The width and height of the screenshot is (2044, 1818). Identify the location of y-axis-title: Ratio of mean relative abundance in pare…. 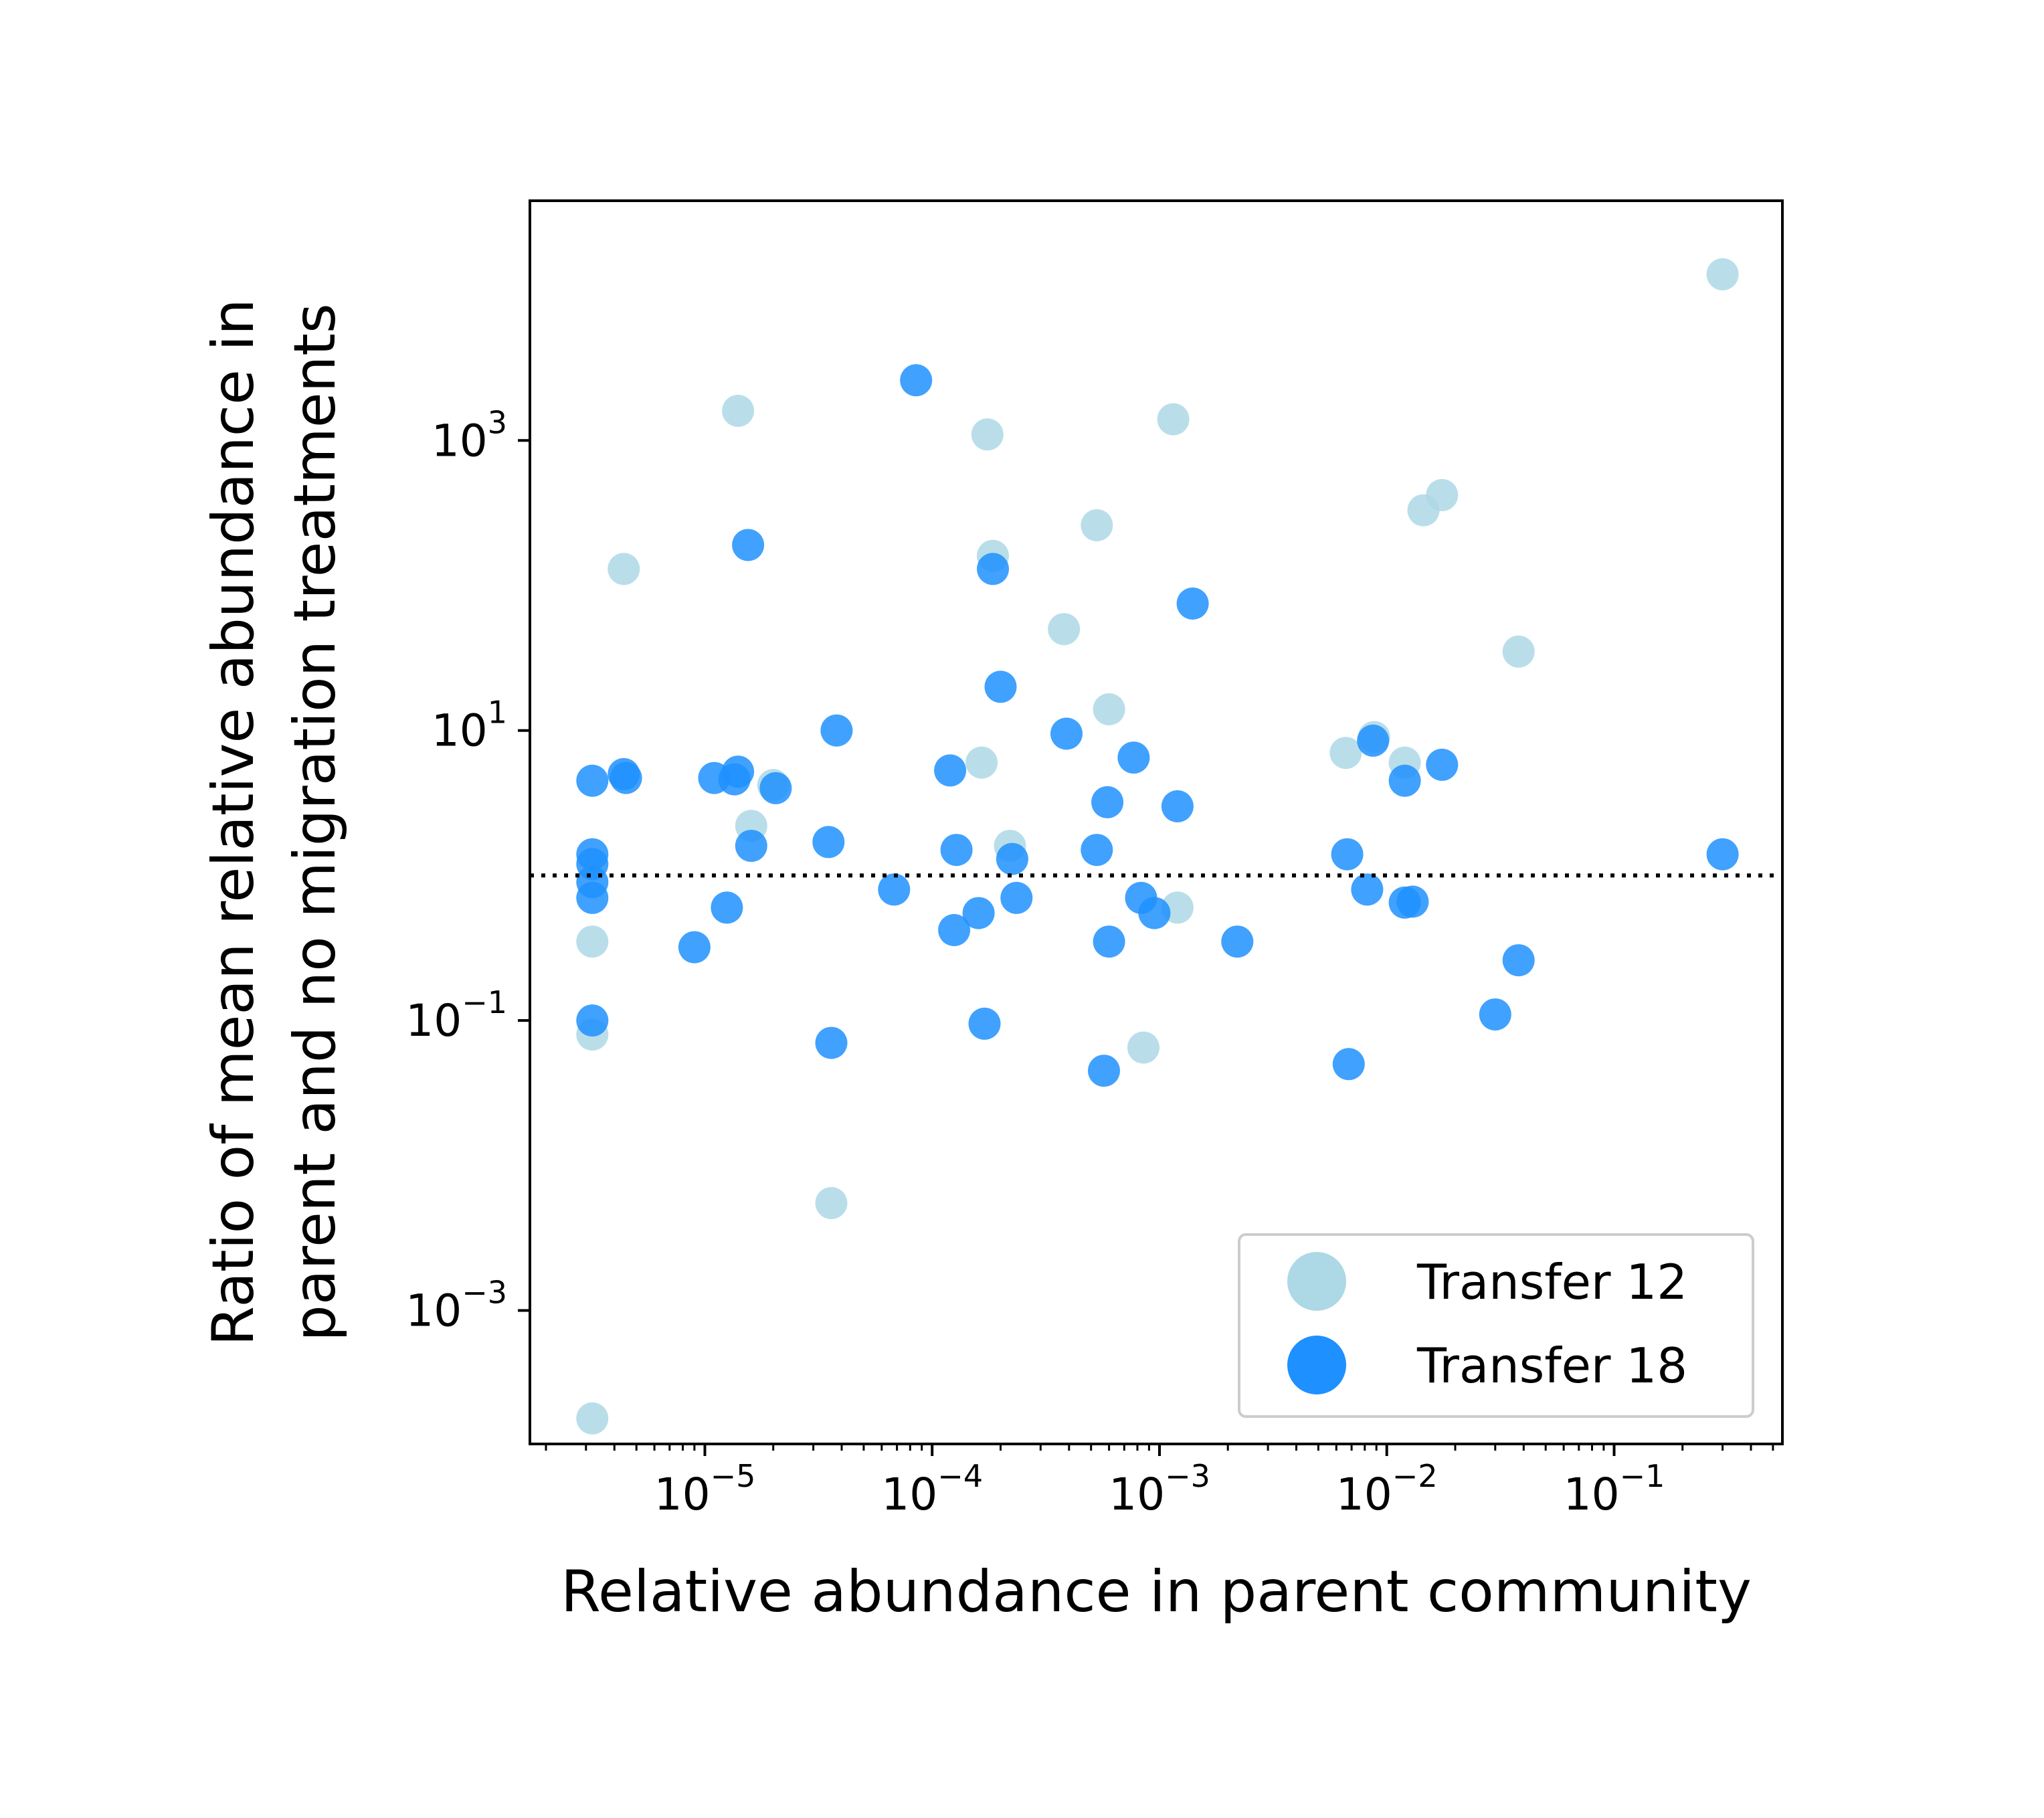
(274, 822).